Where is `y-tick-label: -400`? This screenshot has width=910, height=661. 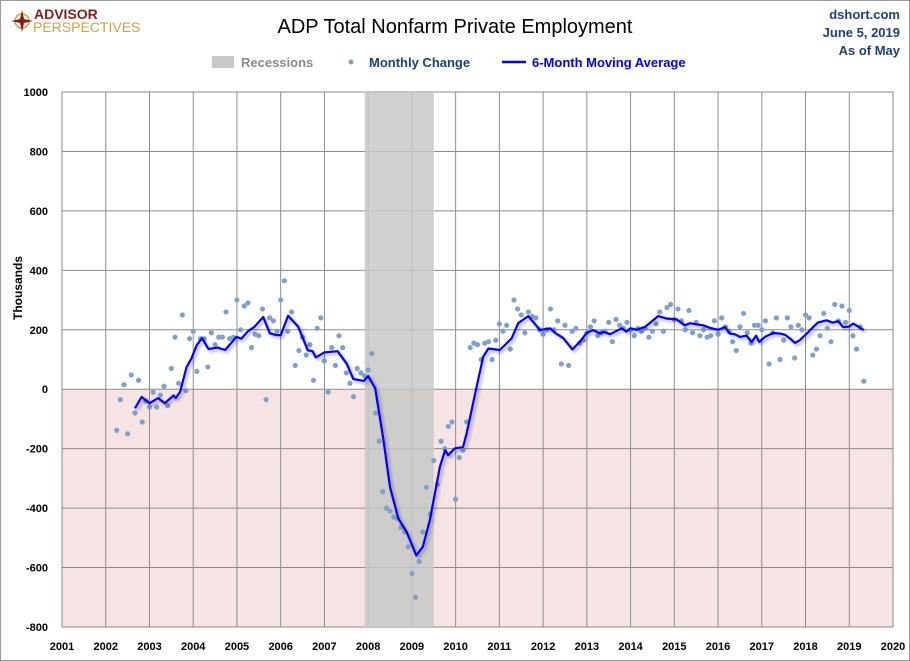 y-tick-label: -400 is located at coordinates (37, 509).